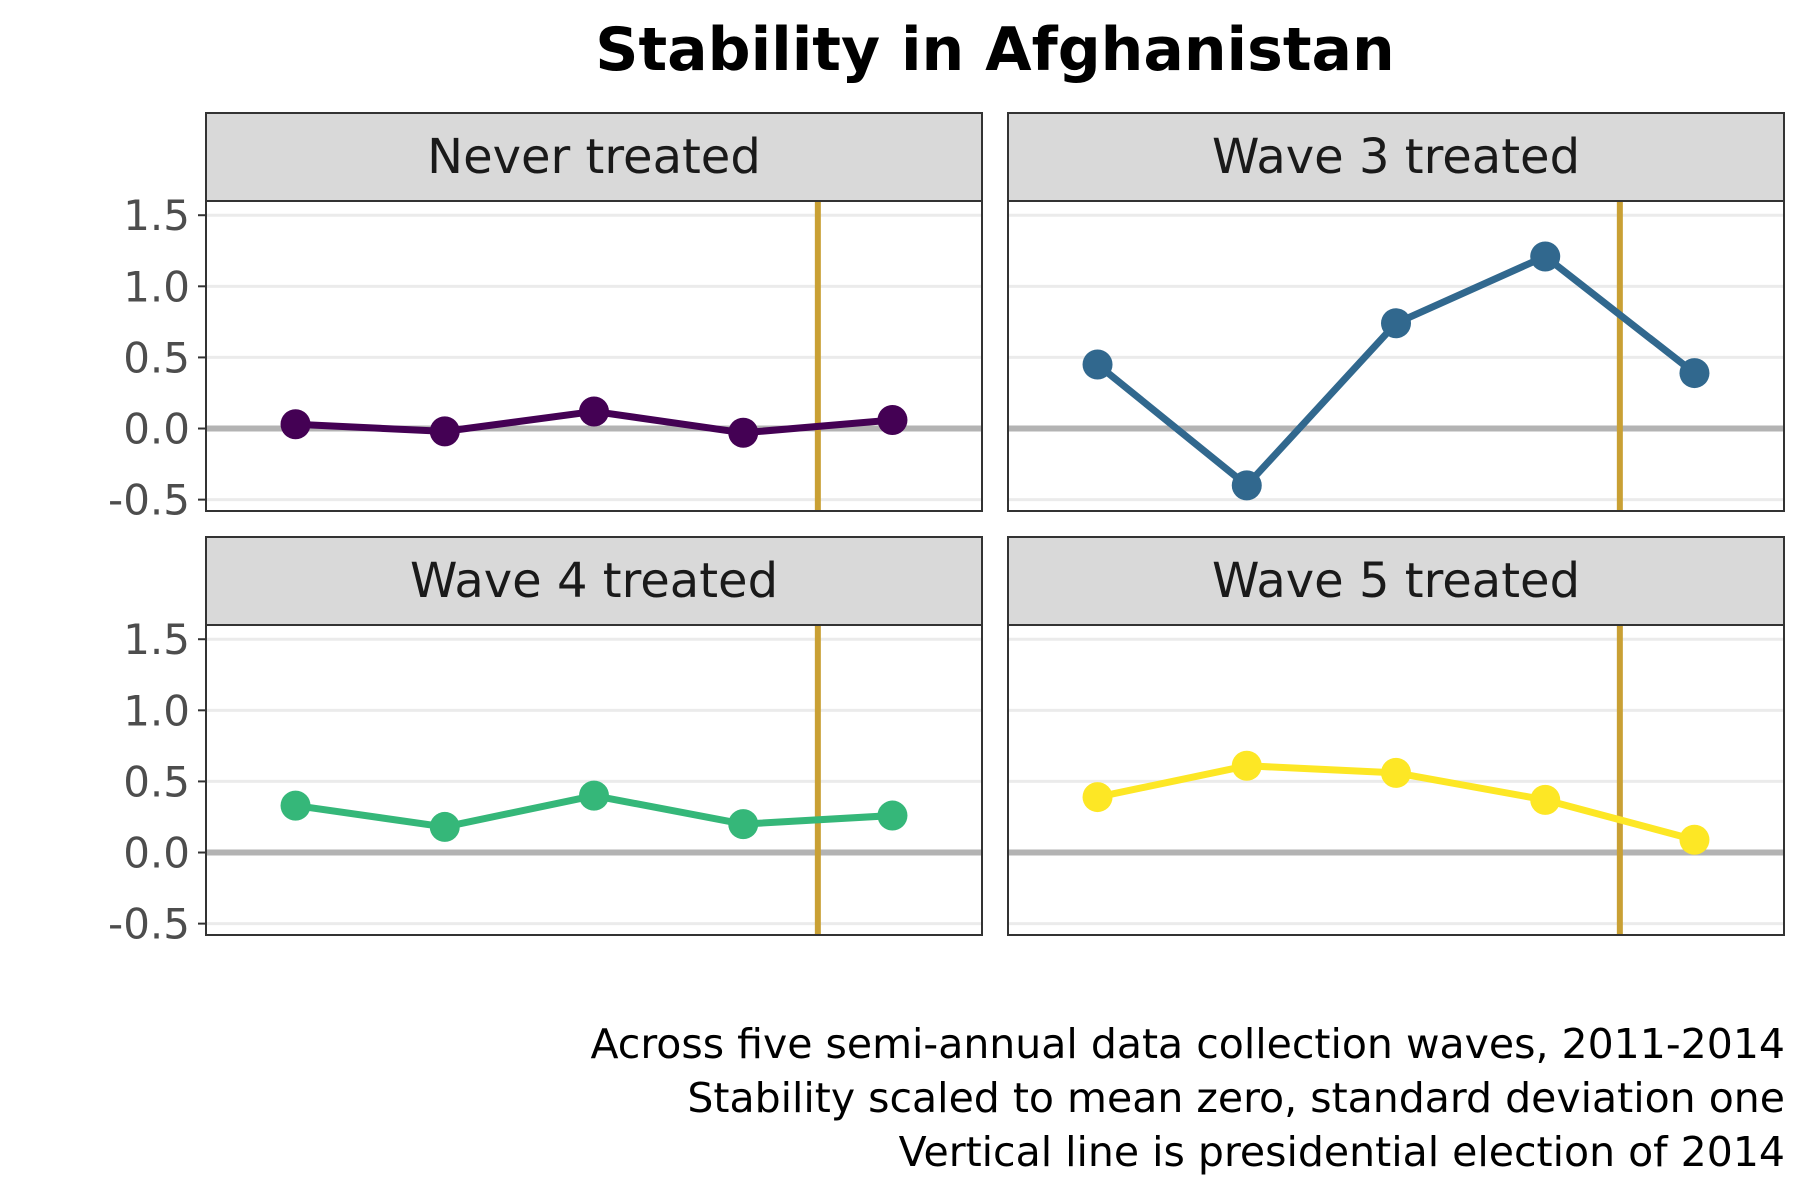 This screenshot has height=1200, width=1800. What do you see at coordinates (1396, 581) in the screenshot?
I see `facet-strip-label: Wave 5 treated` at bounding box center [1396, 581].